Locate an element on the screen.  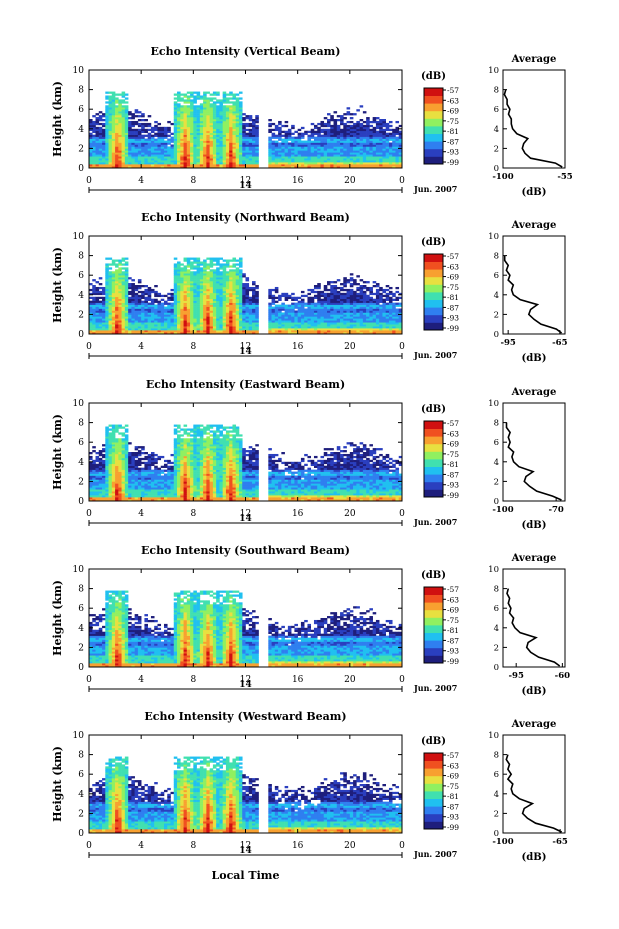
colorbar-tick-label: -87 is located at coordinates (453, 141).